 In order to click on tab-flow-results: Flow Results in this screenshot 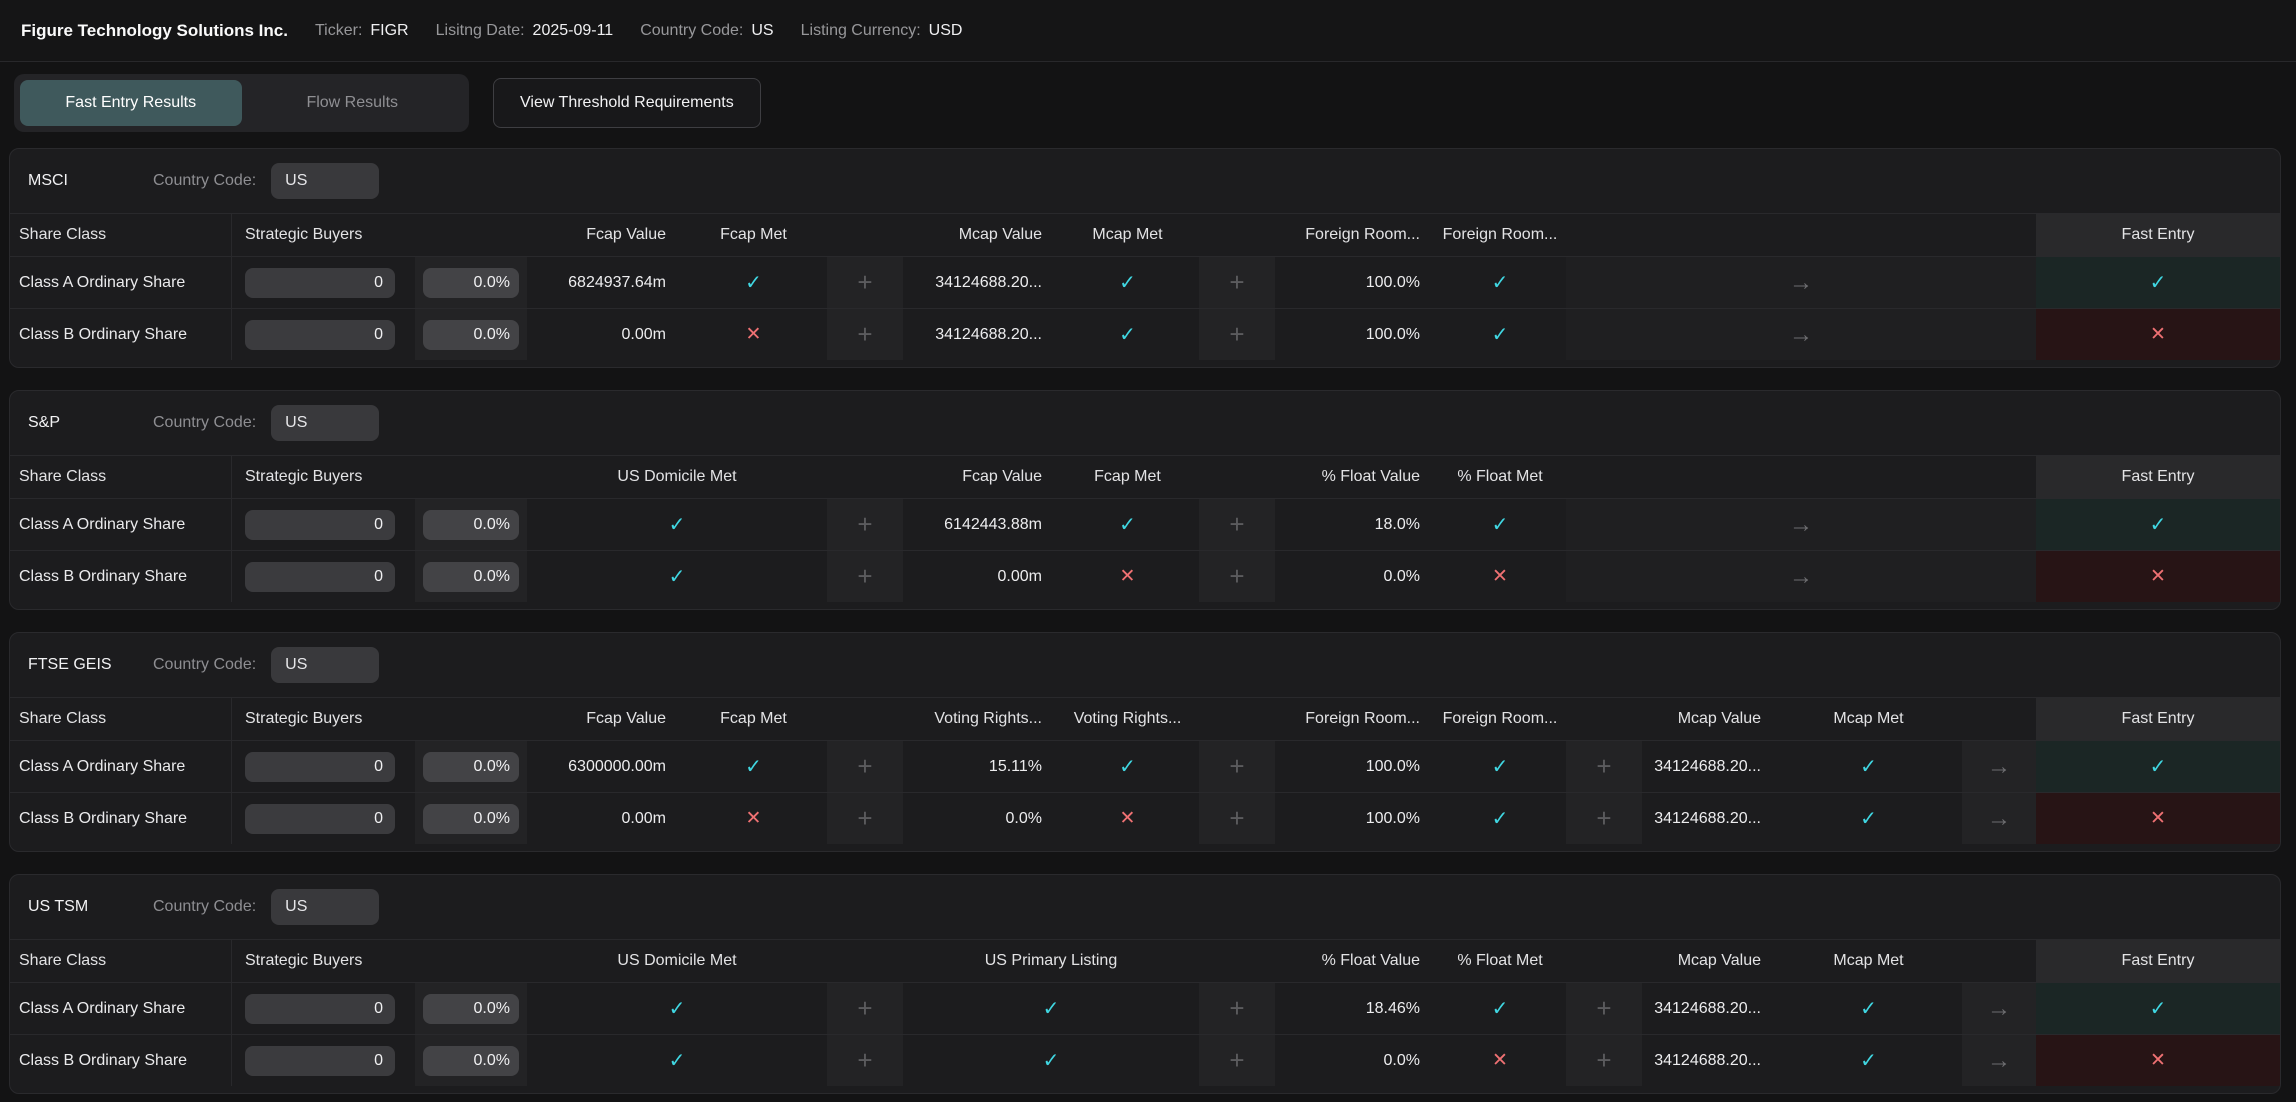, I will do `click(353, 103)`.